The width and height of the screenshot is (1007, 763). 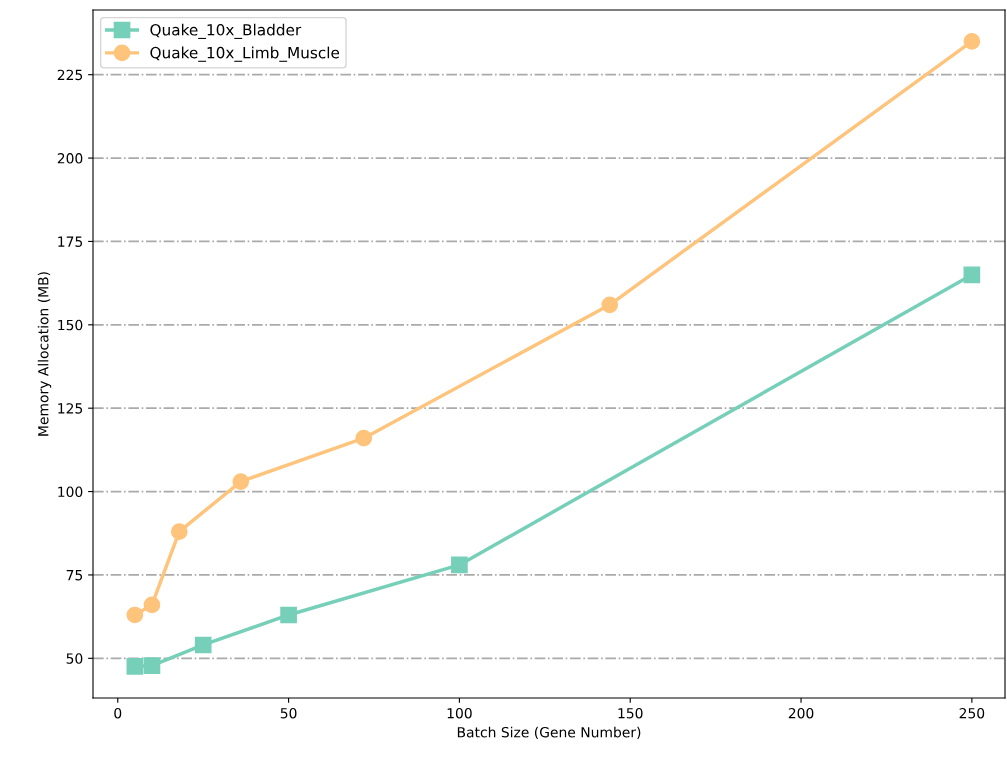 I want to click on y-tick-label: 150, so click(x=70, y=325).